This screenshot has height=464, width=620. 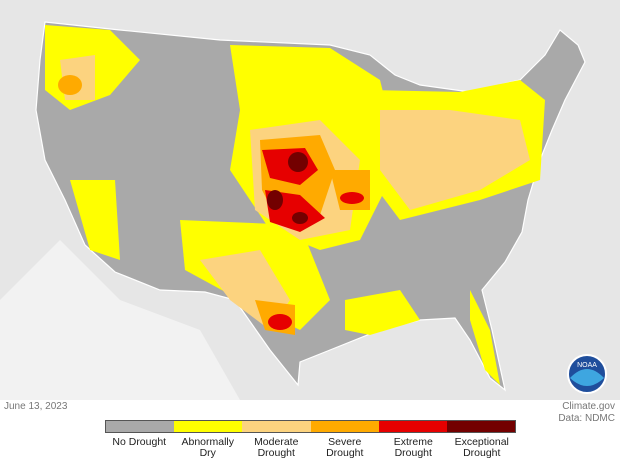 I want to click on legend-label: Moderate Drought, so click(x=276, y=447).